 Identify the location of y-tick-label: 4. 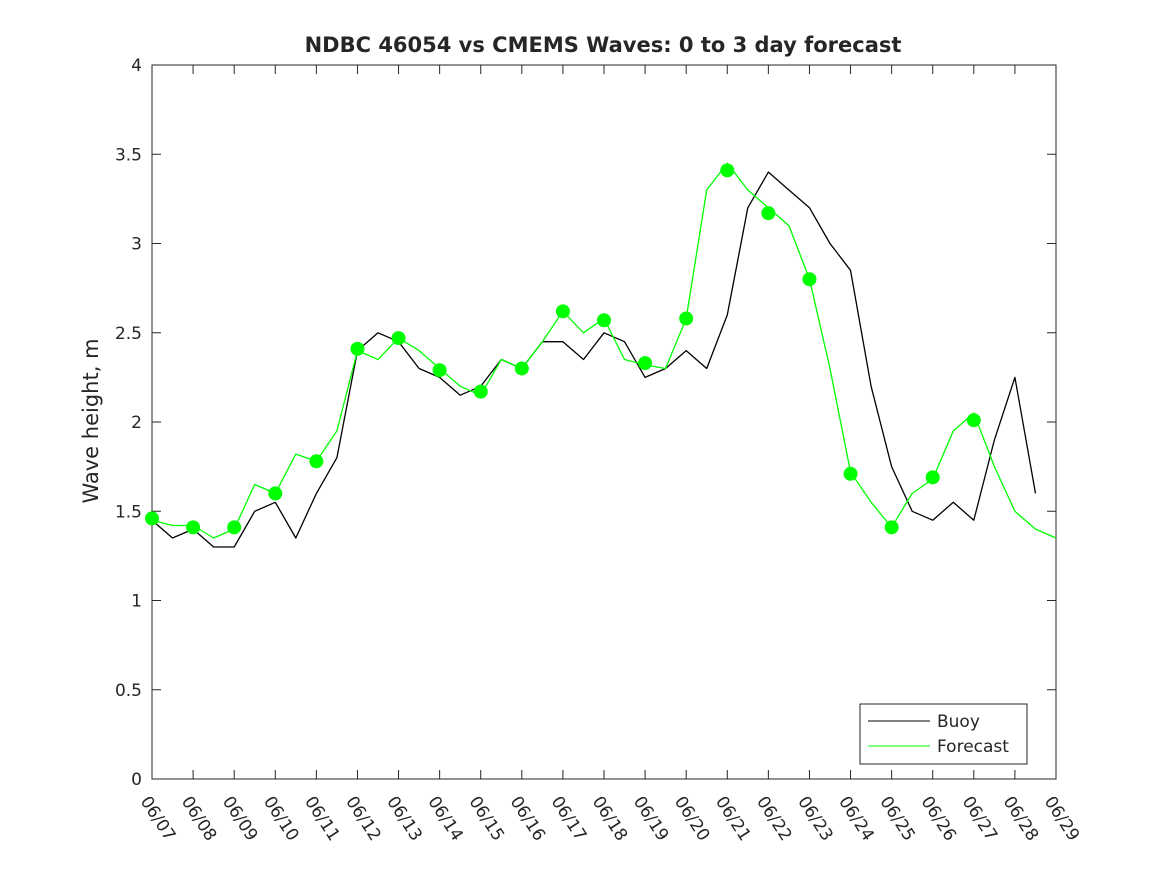
(136, 66).